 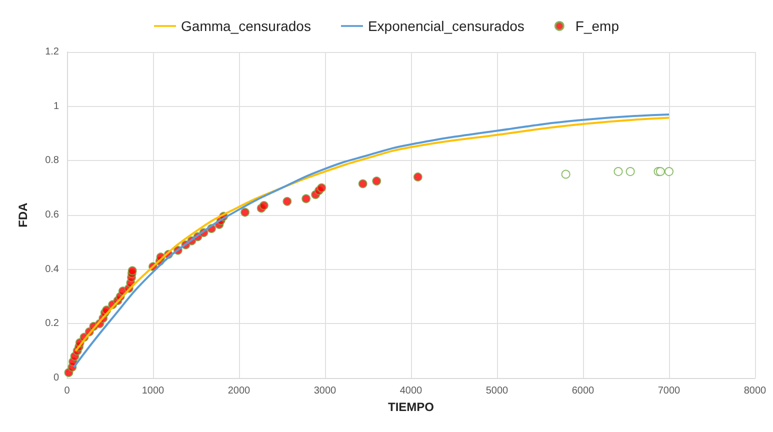 What do you see at coordinates (669, 391) in the screenshot?
I see `x-tick-label: 7000` at bounding box center [669, 391].